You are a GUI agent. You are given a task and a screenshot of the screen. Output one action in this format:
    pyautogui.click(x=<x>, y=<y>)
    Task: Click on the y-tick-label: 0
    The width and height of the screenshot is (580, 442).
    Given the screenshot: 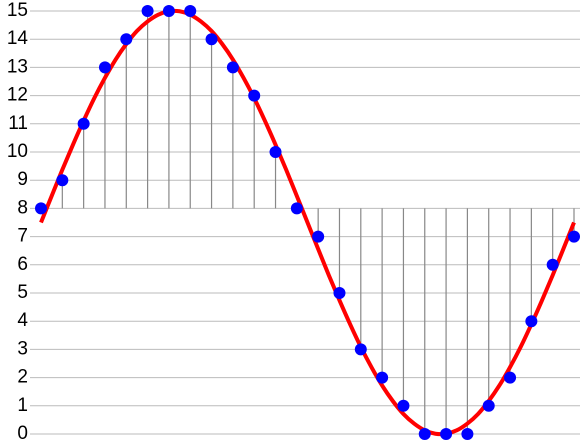 What is the action you would take?
    pyautogui.click(x=22, y=432)
    